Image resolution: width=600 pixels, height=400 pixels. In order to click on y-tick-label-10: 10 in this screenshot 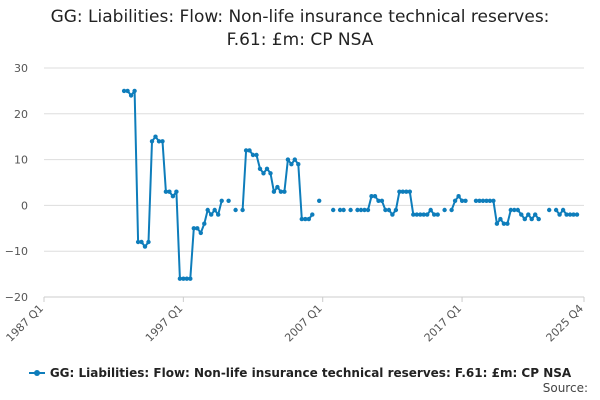, I will do `click(21, 160)`.